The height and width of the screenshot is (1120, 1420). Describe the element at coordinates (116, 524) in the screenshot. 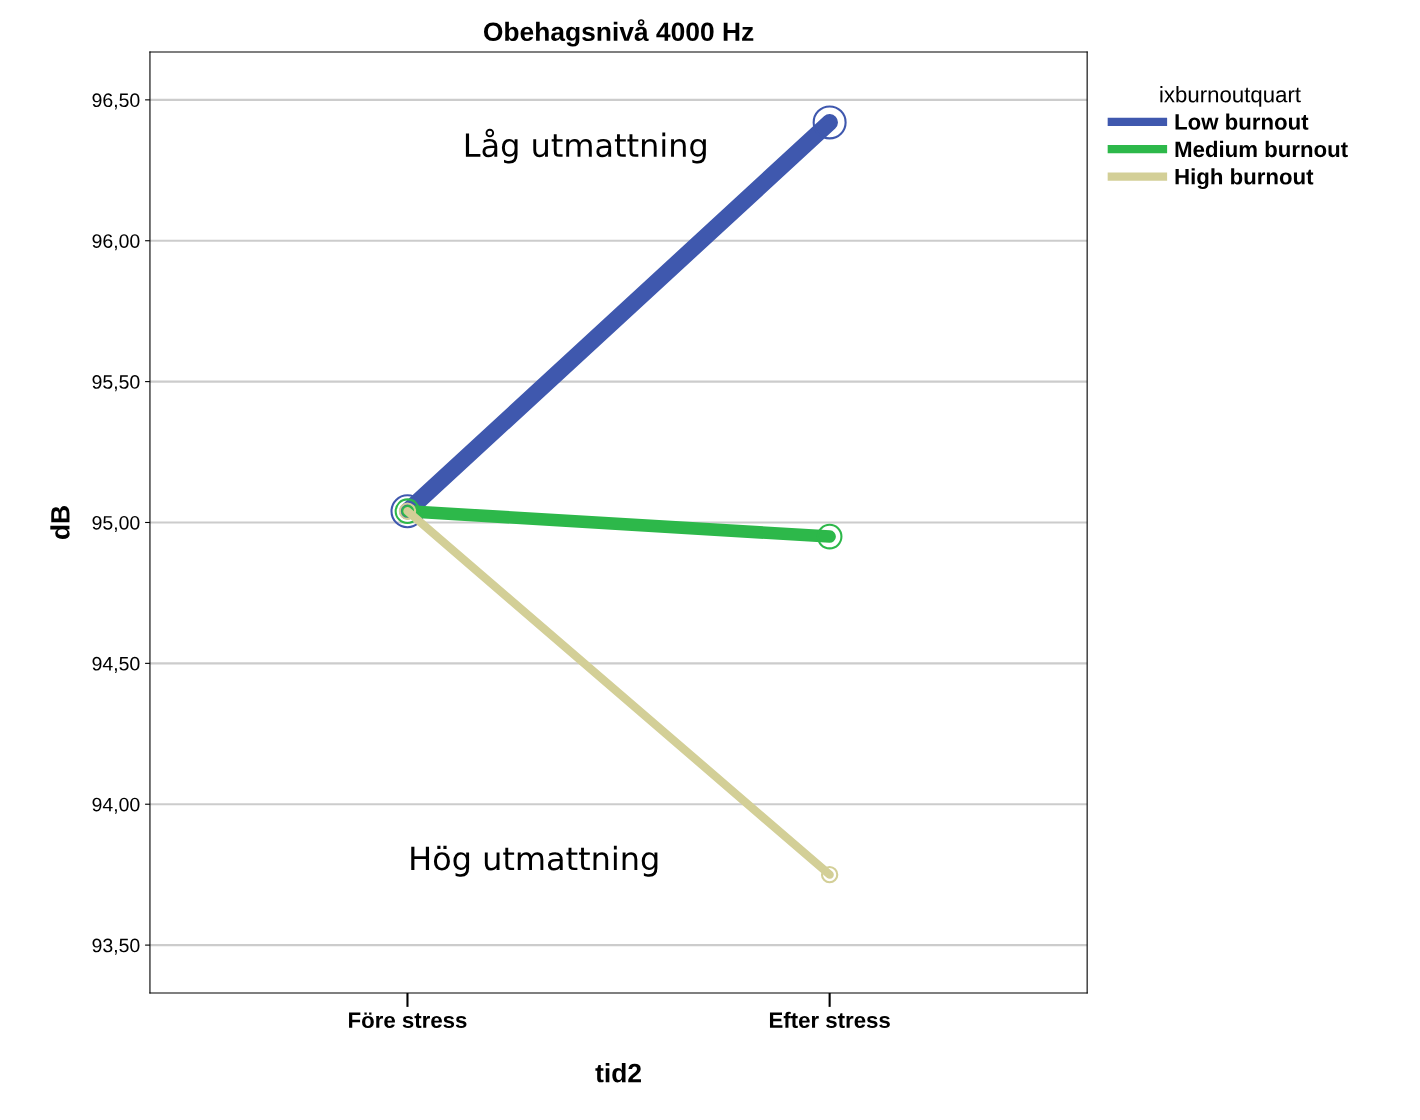

I see `y-tick-label: 95,00` at that location.